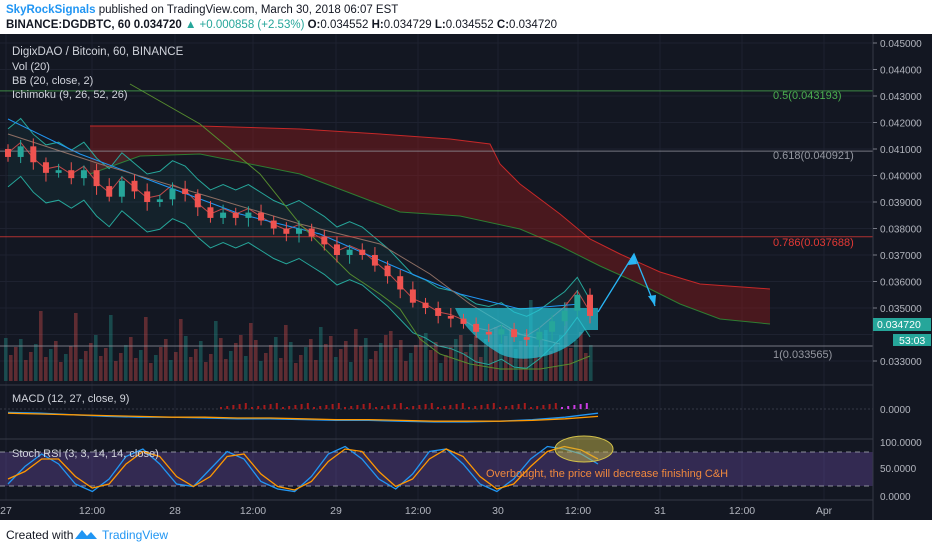 The width and height of the screenshot is (932, 550). What do you see at coordinates (466, 535) in the screenshot?
I see `footer: Created with TradingView` at bounding box center [466, 535].